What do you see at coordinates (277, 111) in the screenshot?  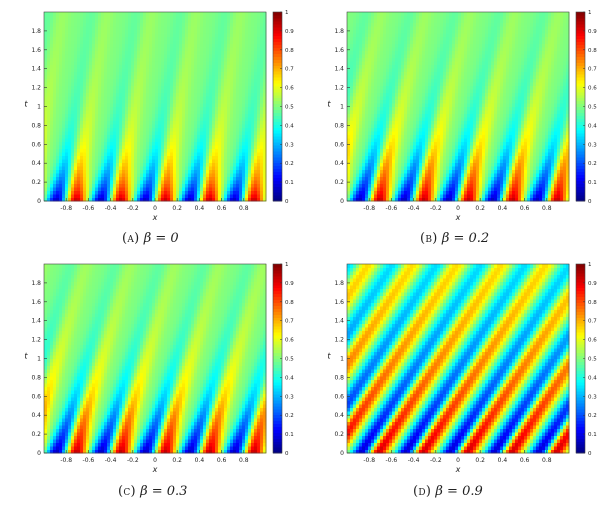 I see `colorbar-segment` at bounding box center [277, 111].